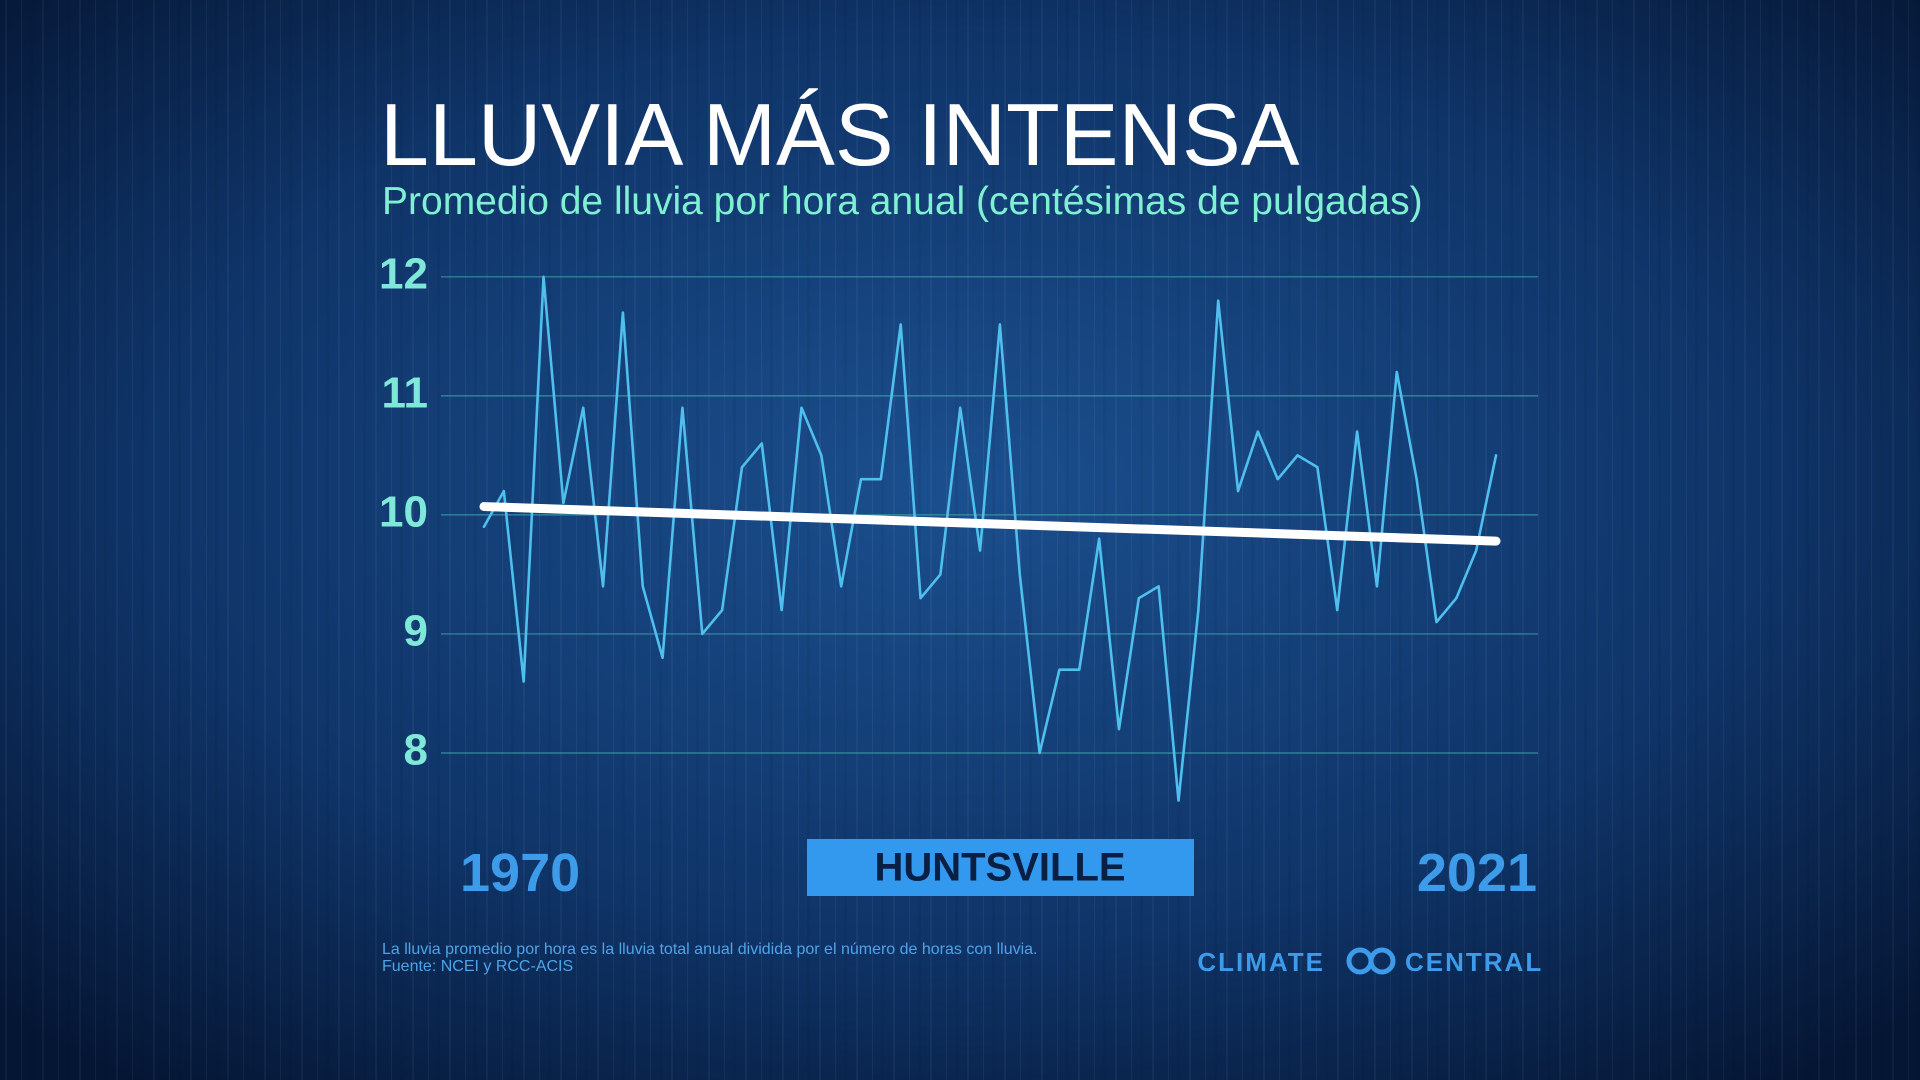  I want to click on chart-title: LLUVIA MÁS INTENSA, so click(840, 134).